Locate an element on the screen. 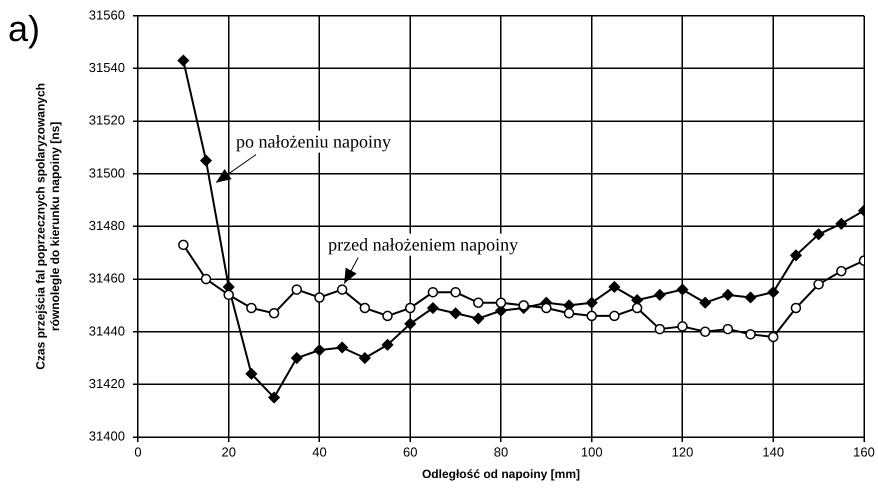 The height and width of the screenshot is (492, 878). series-label: po nałożeniu napoiny is located at coordinates (313, 141).